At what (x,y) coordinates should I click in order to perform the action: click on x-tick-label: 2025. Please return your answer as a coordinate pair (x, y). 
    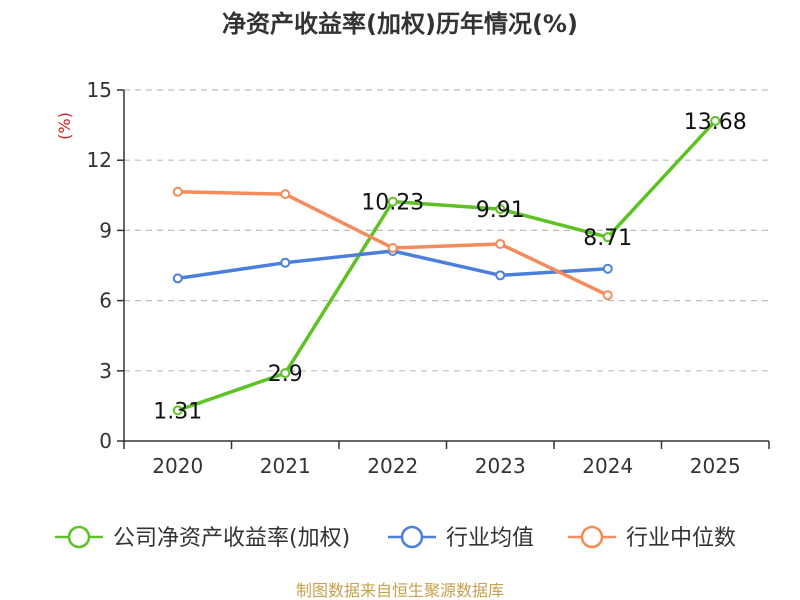
    Looking at the image, I should click on (715, 466).